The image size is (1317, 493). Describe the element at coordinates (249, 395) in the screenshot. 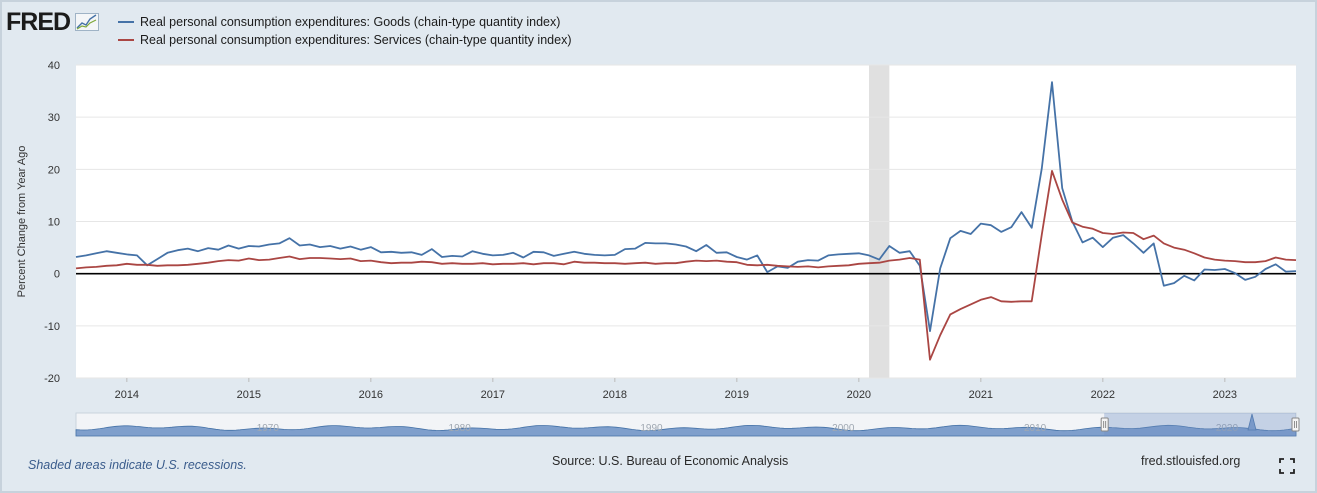

I see `x-tick-label: 2015` at that location.